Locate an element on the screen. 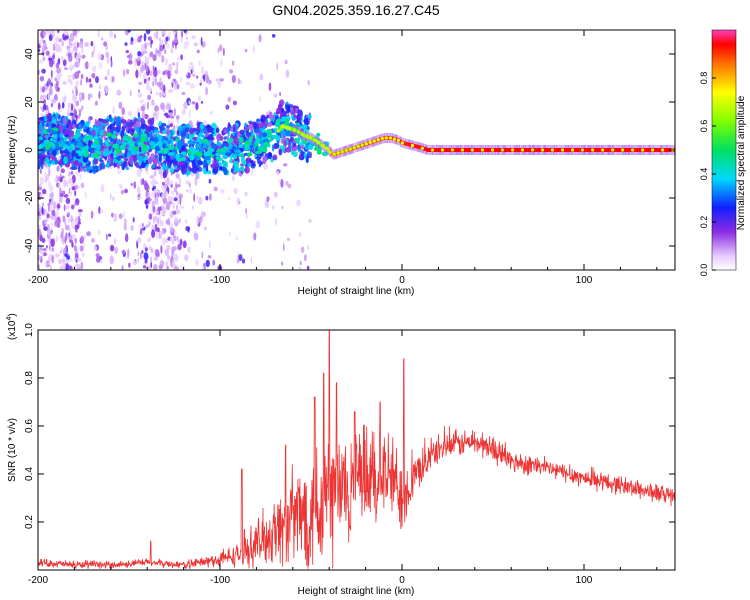 The image size is (750, 600). snr-xtick-label: -200 is located at coordinates (38, 580).